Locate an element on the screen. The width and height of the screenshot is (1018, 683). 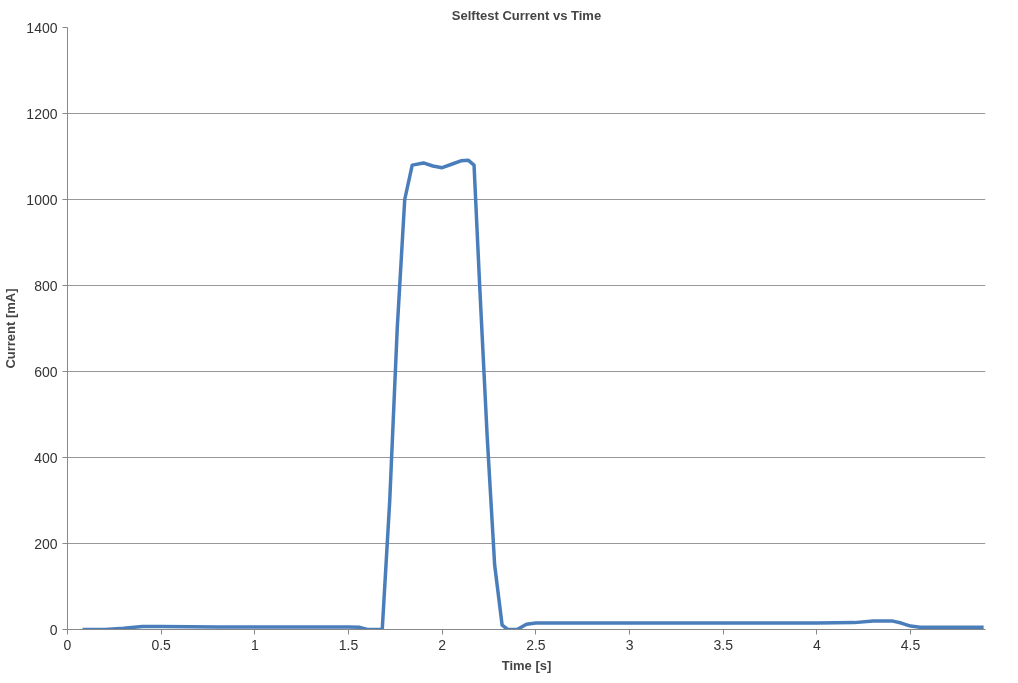
y-tick-label: 1400 is located at coordinates (42, 27).